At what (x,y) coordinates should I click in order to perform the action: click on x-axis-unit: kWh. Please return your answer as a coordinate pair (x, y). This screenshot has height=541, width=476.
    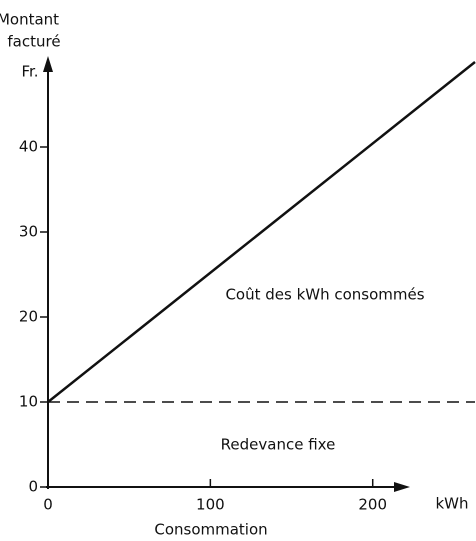
    Looking at the image, I should click on (451, 504).